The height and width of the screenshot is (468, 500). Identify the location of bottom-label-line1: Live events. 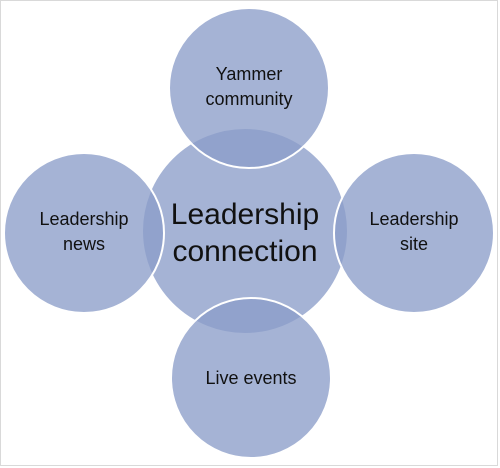
(250, 378).